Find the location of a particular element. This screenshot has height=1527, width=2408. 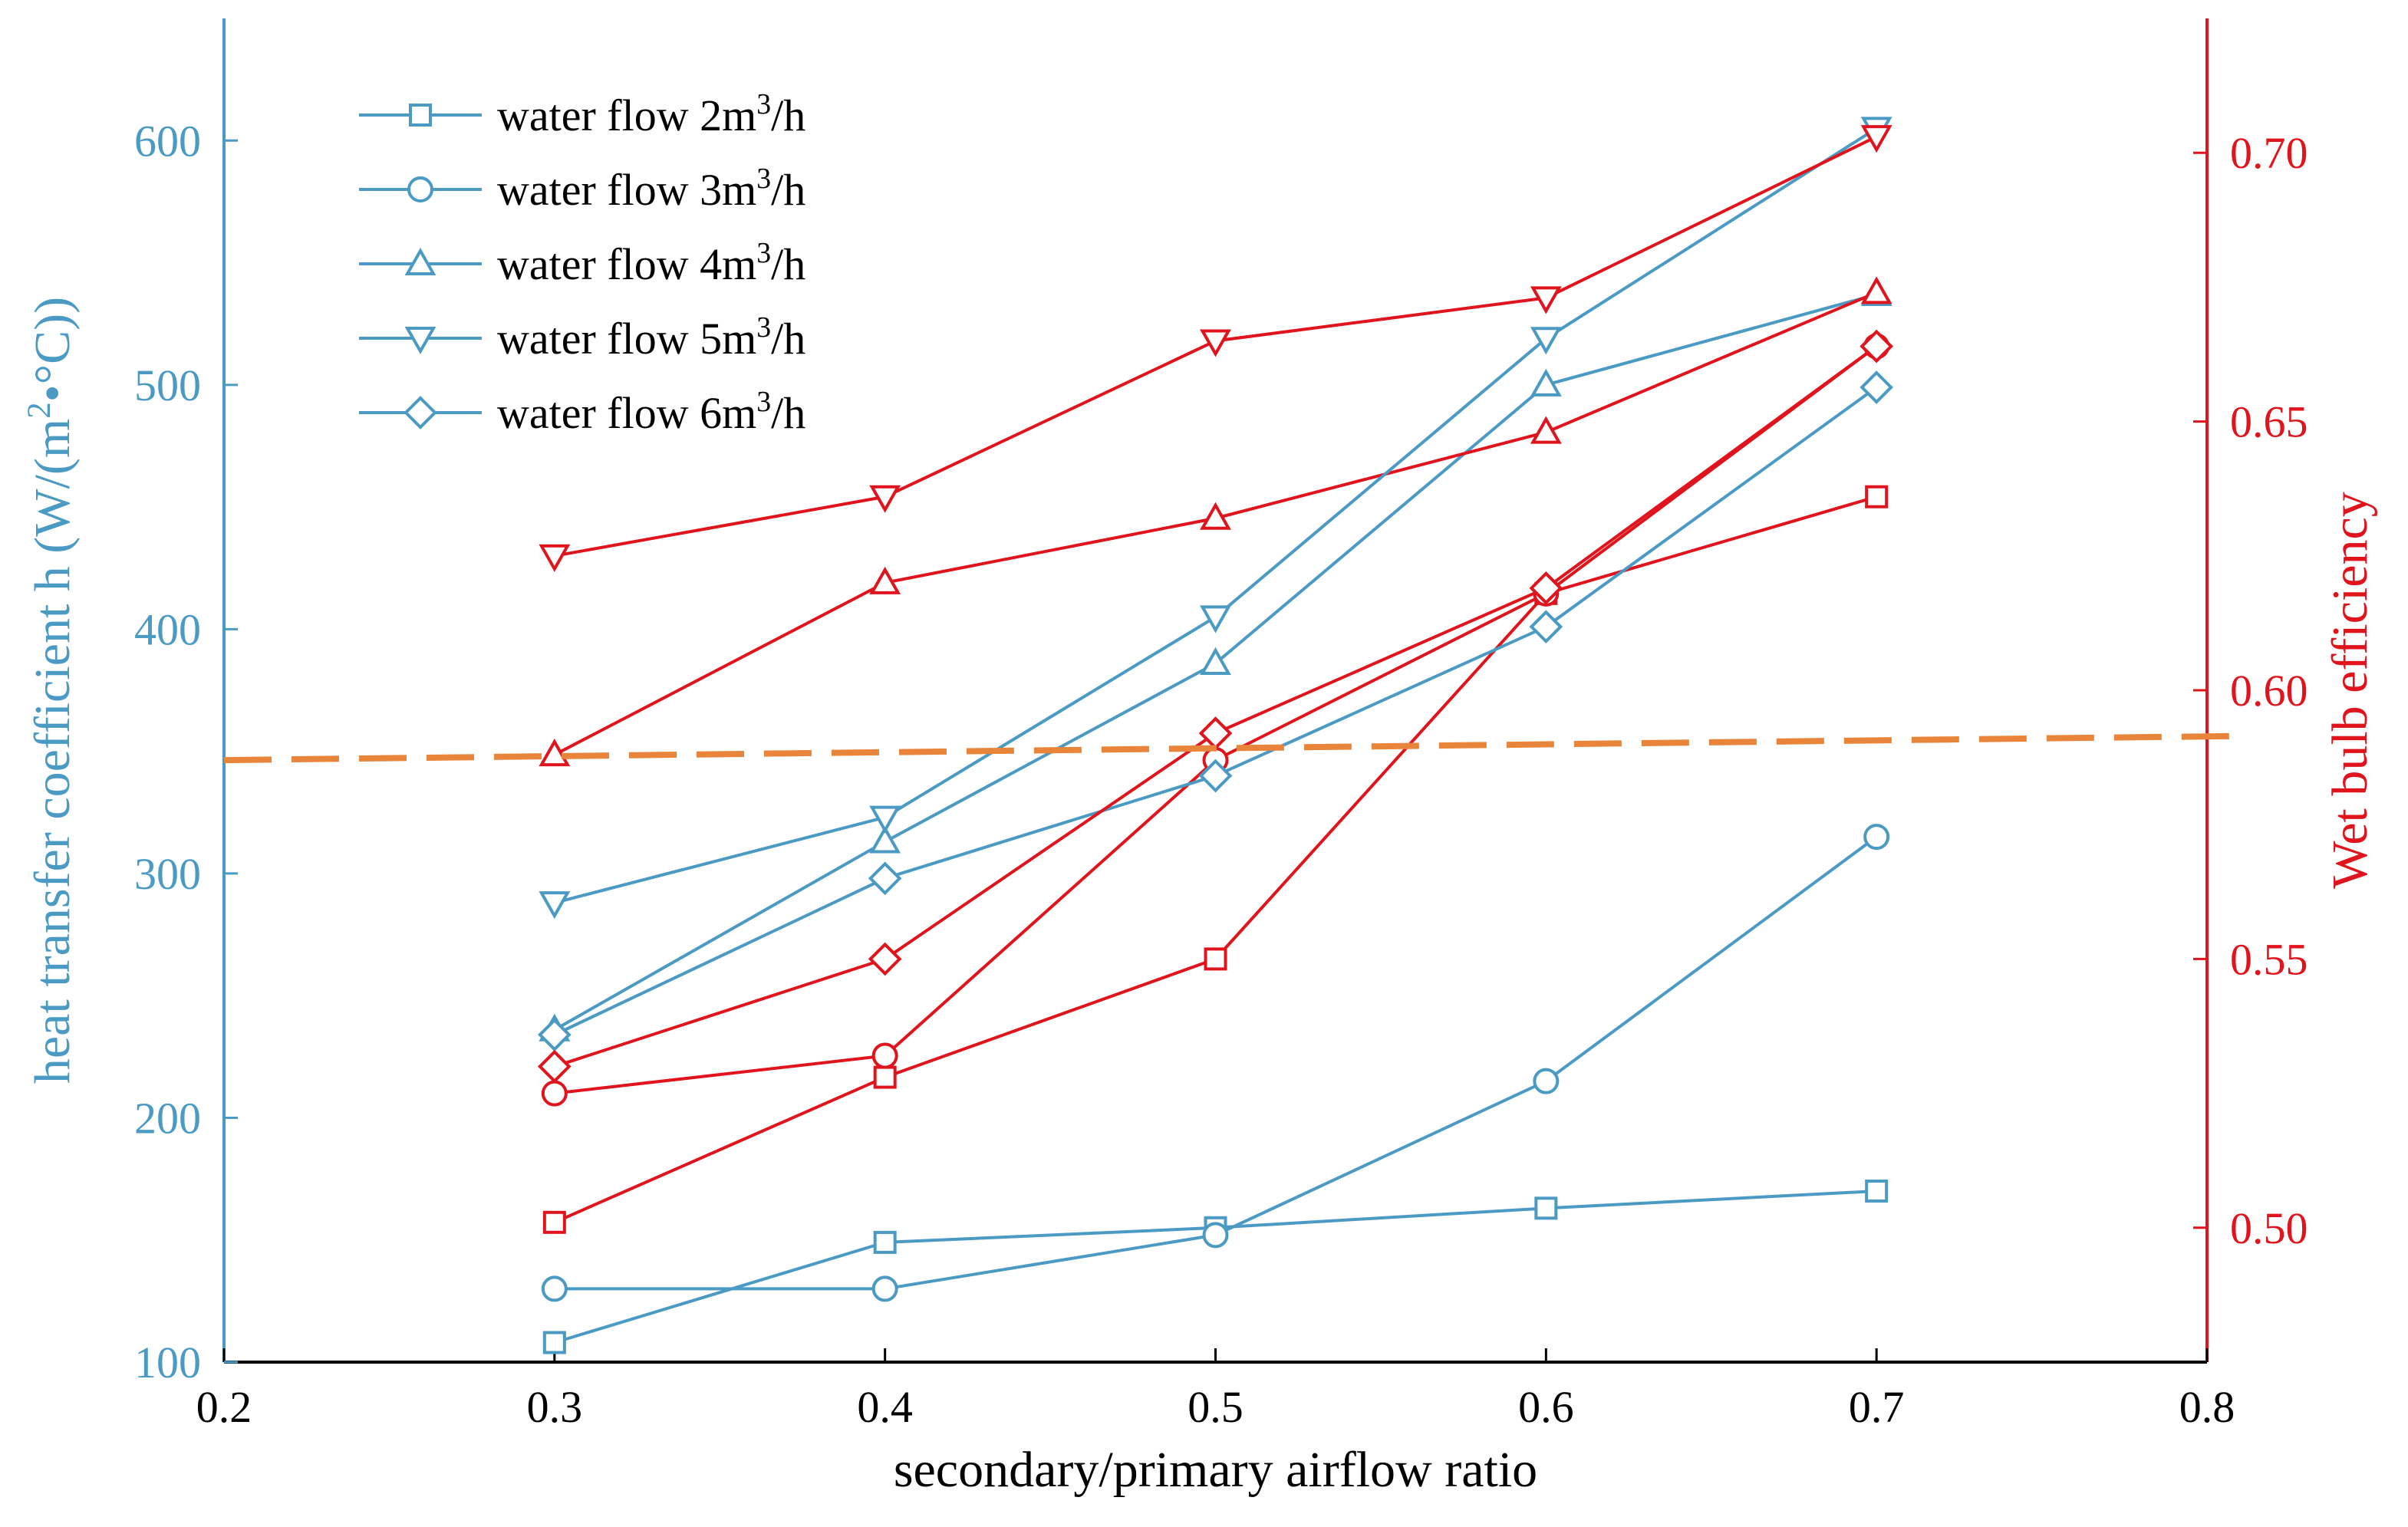

y-right-tick-label: 0.55 is located at coordinates (2269, 959).